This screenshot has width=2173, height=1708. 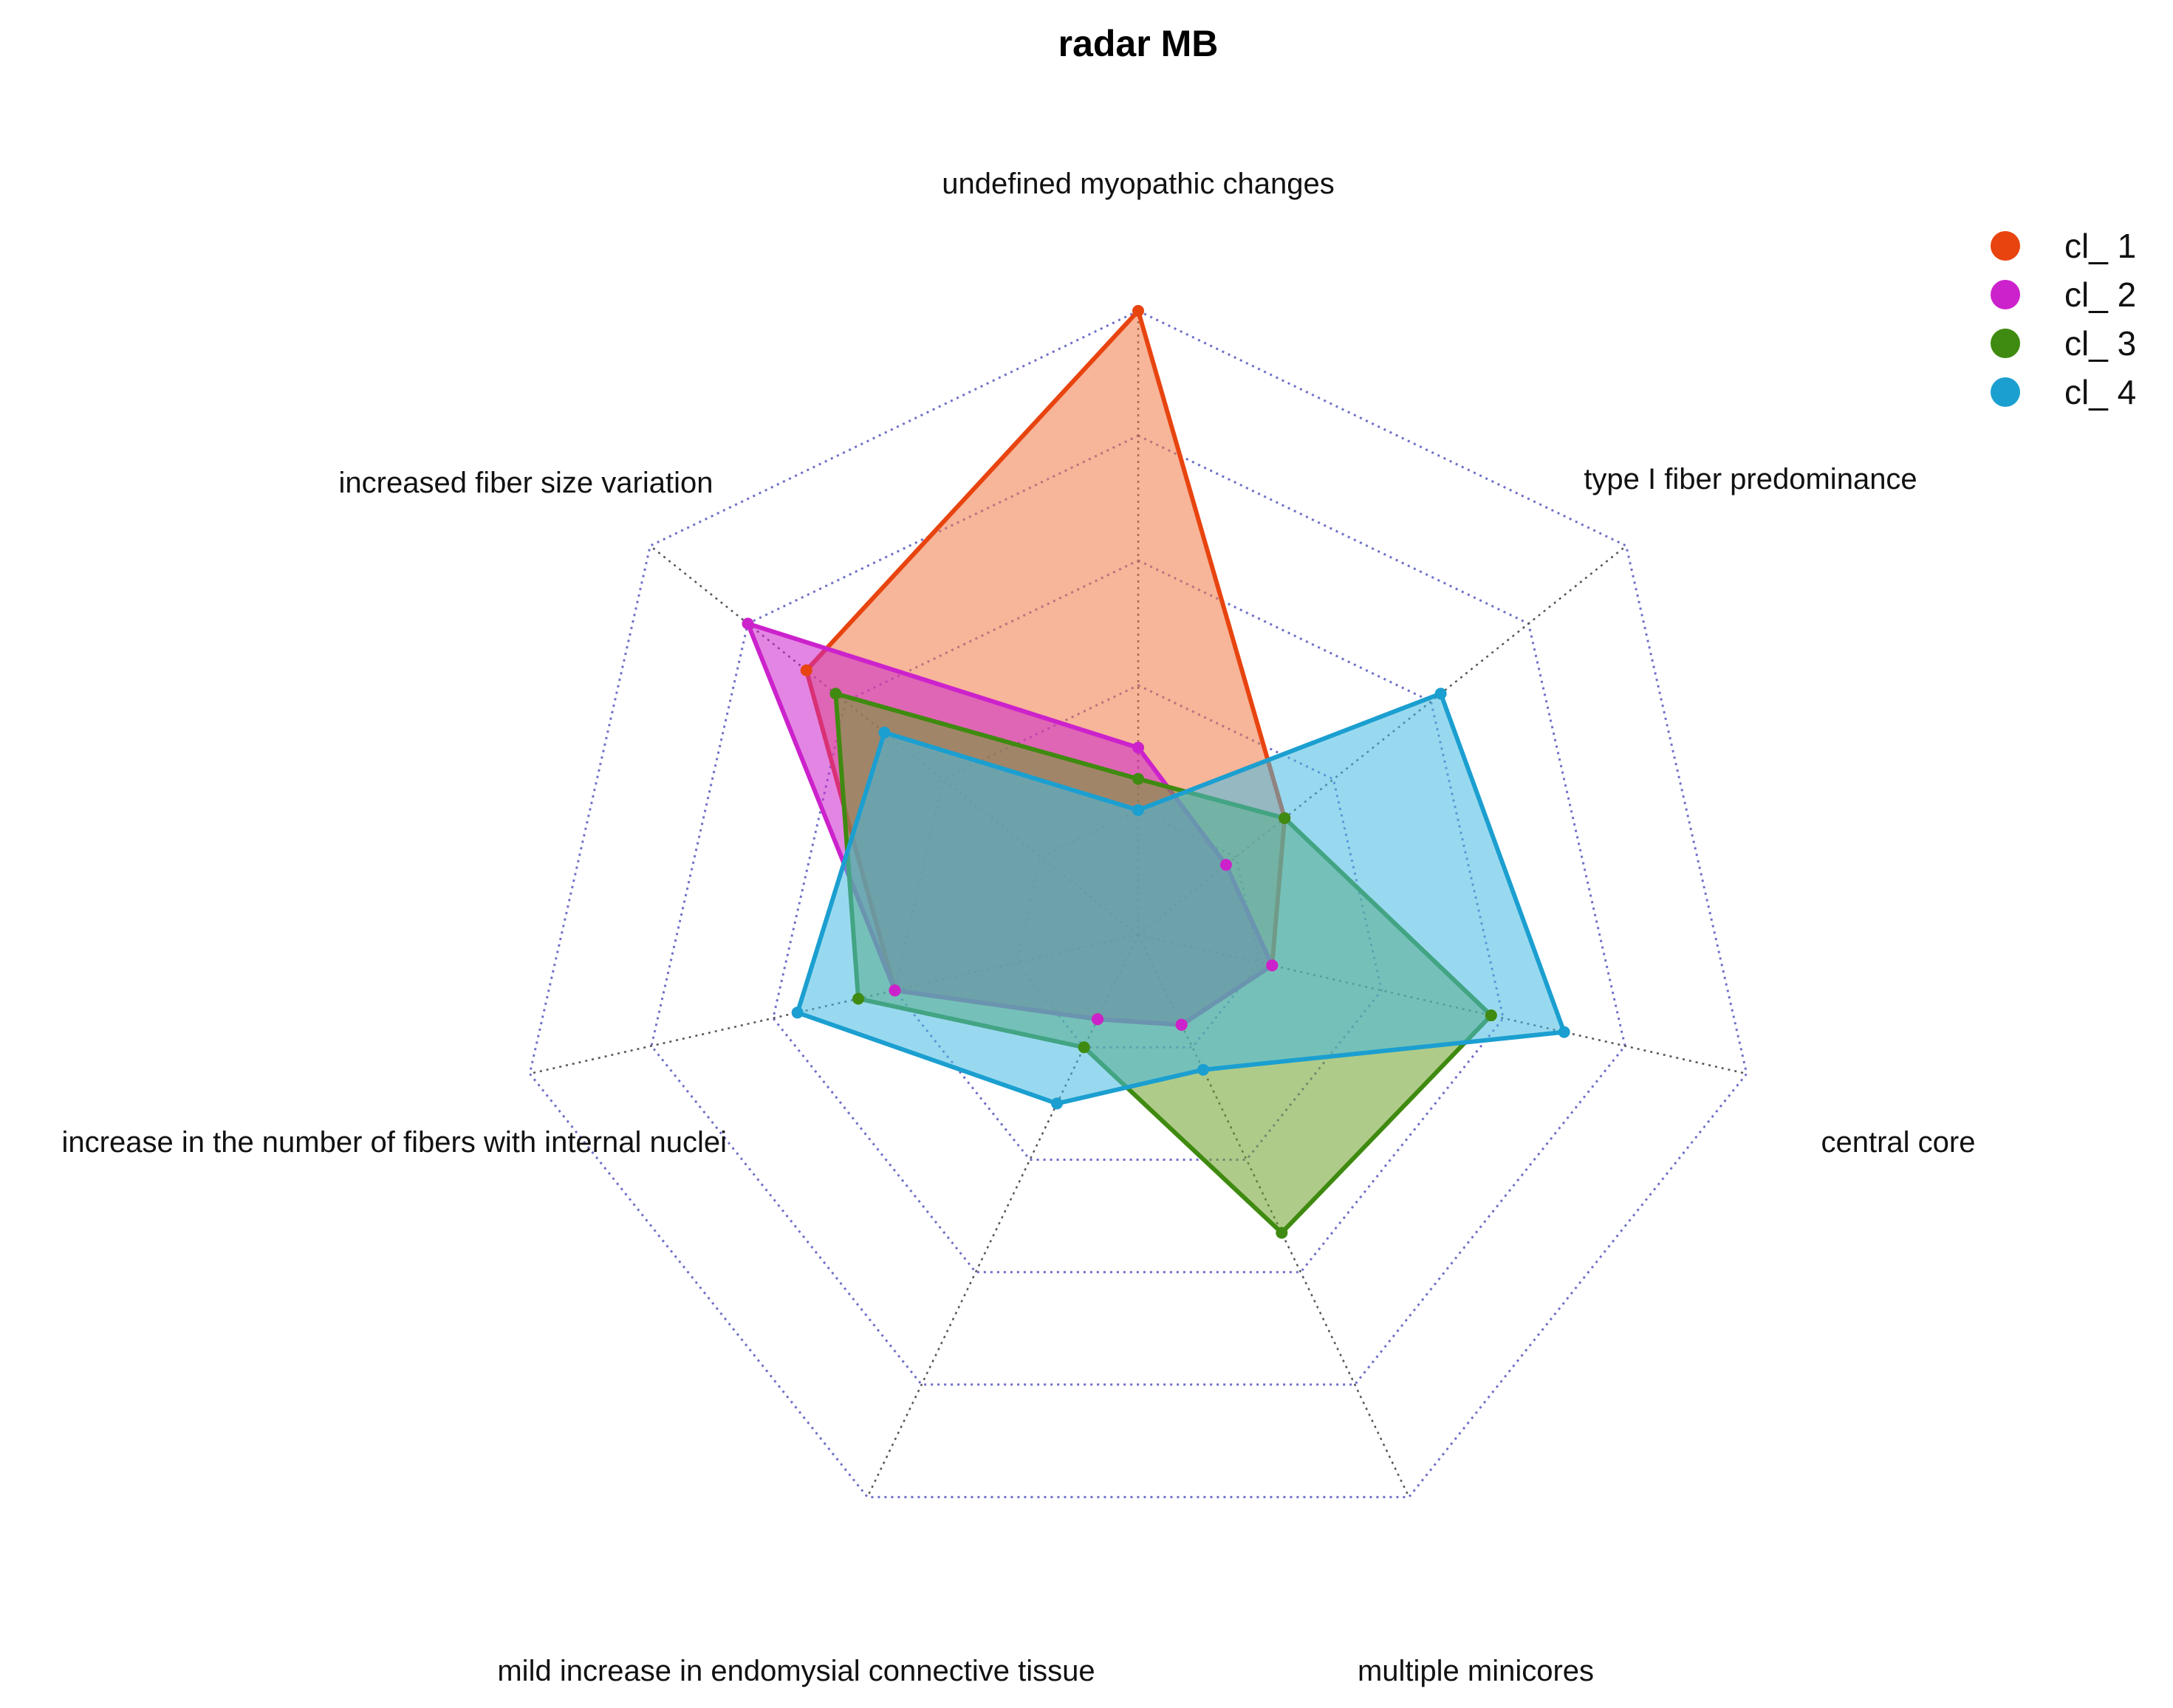 What do you see at coordinates (526, 483) in the screenshot?
I see `axis-label-6: increased fiber size variation` at bounding box center [526, 483].